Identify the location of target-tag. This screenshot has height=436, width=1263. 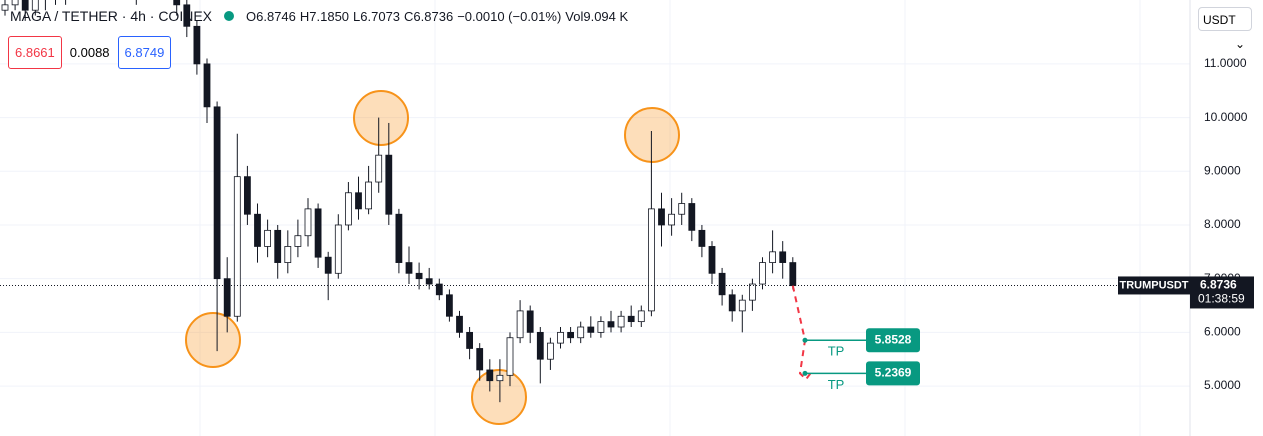
(893, 340).